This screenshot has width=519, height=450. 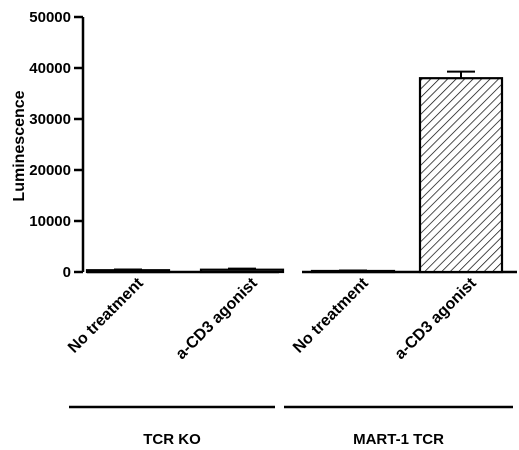 I want to click on y-axis-title: Luminescence, so click(x=19, y=145).